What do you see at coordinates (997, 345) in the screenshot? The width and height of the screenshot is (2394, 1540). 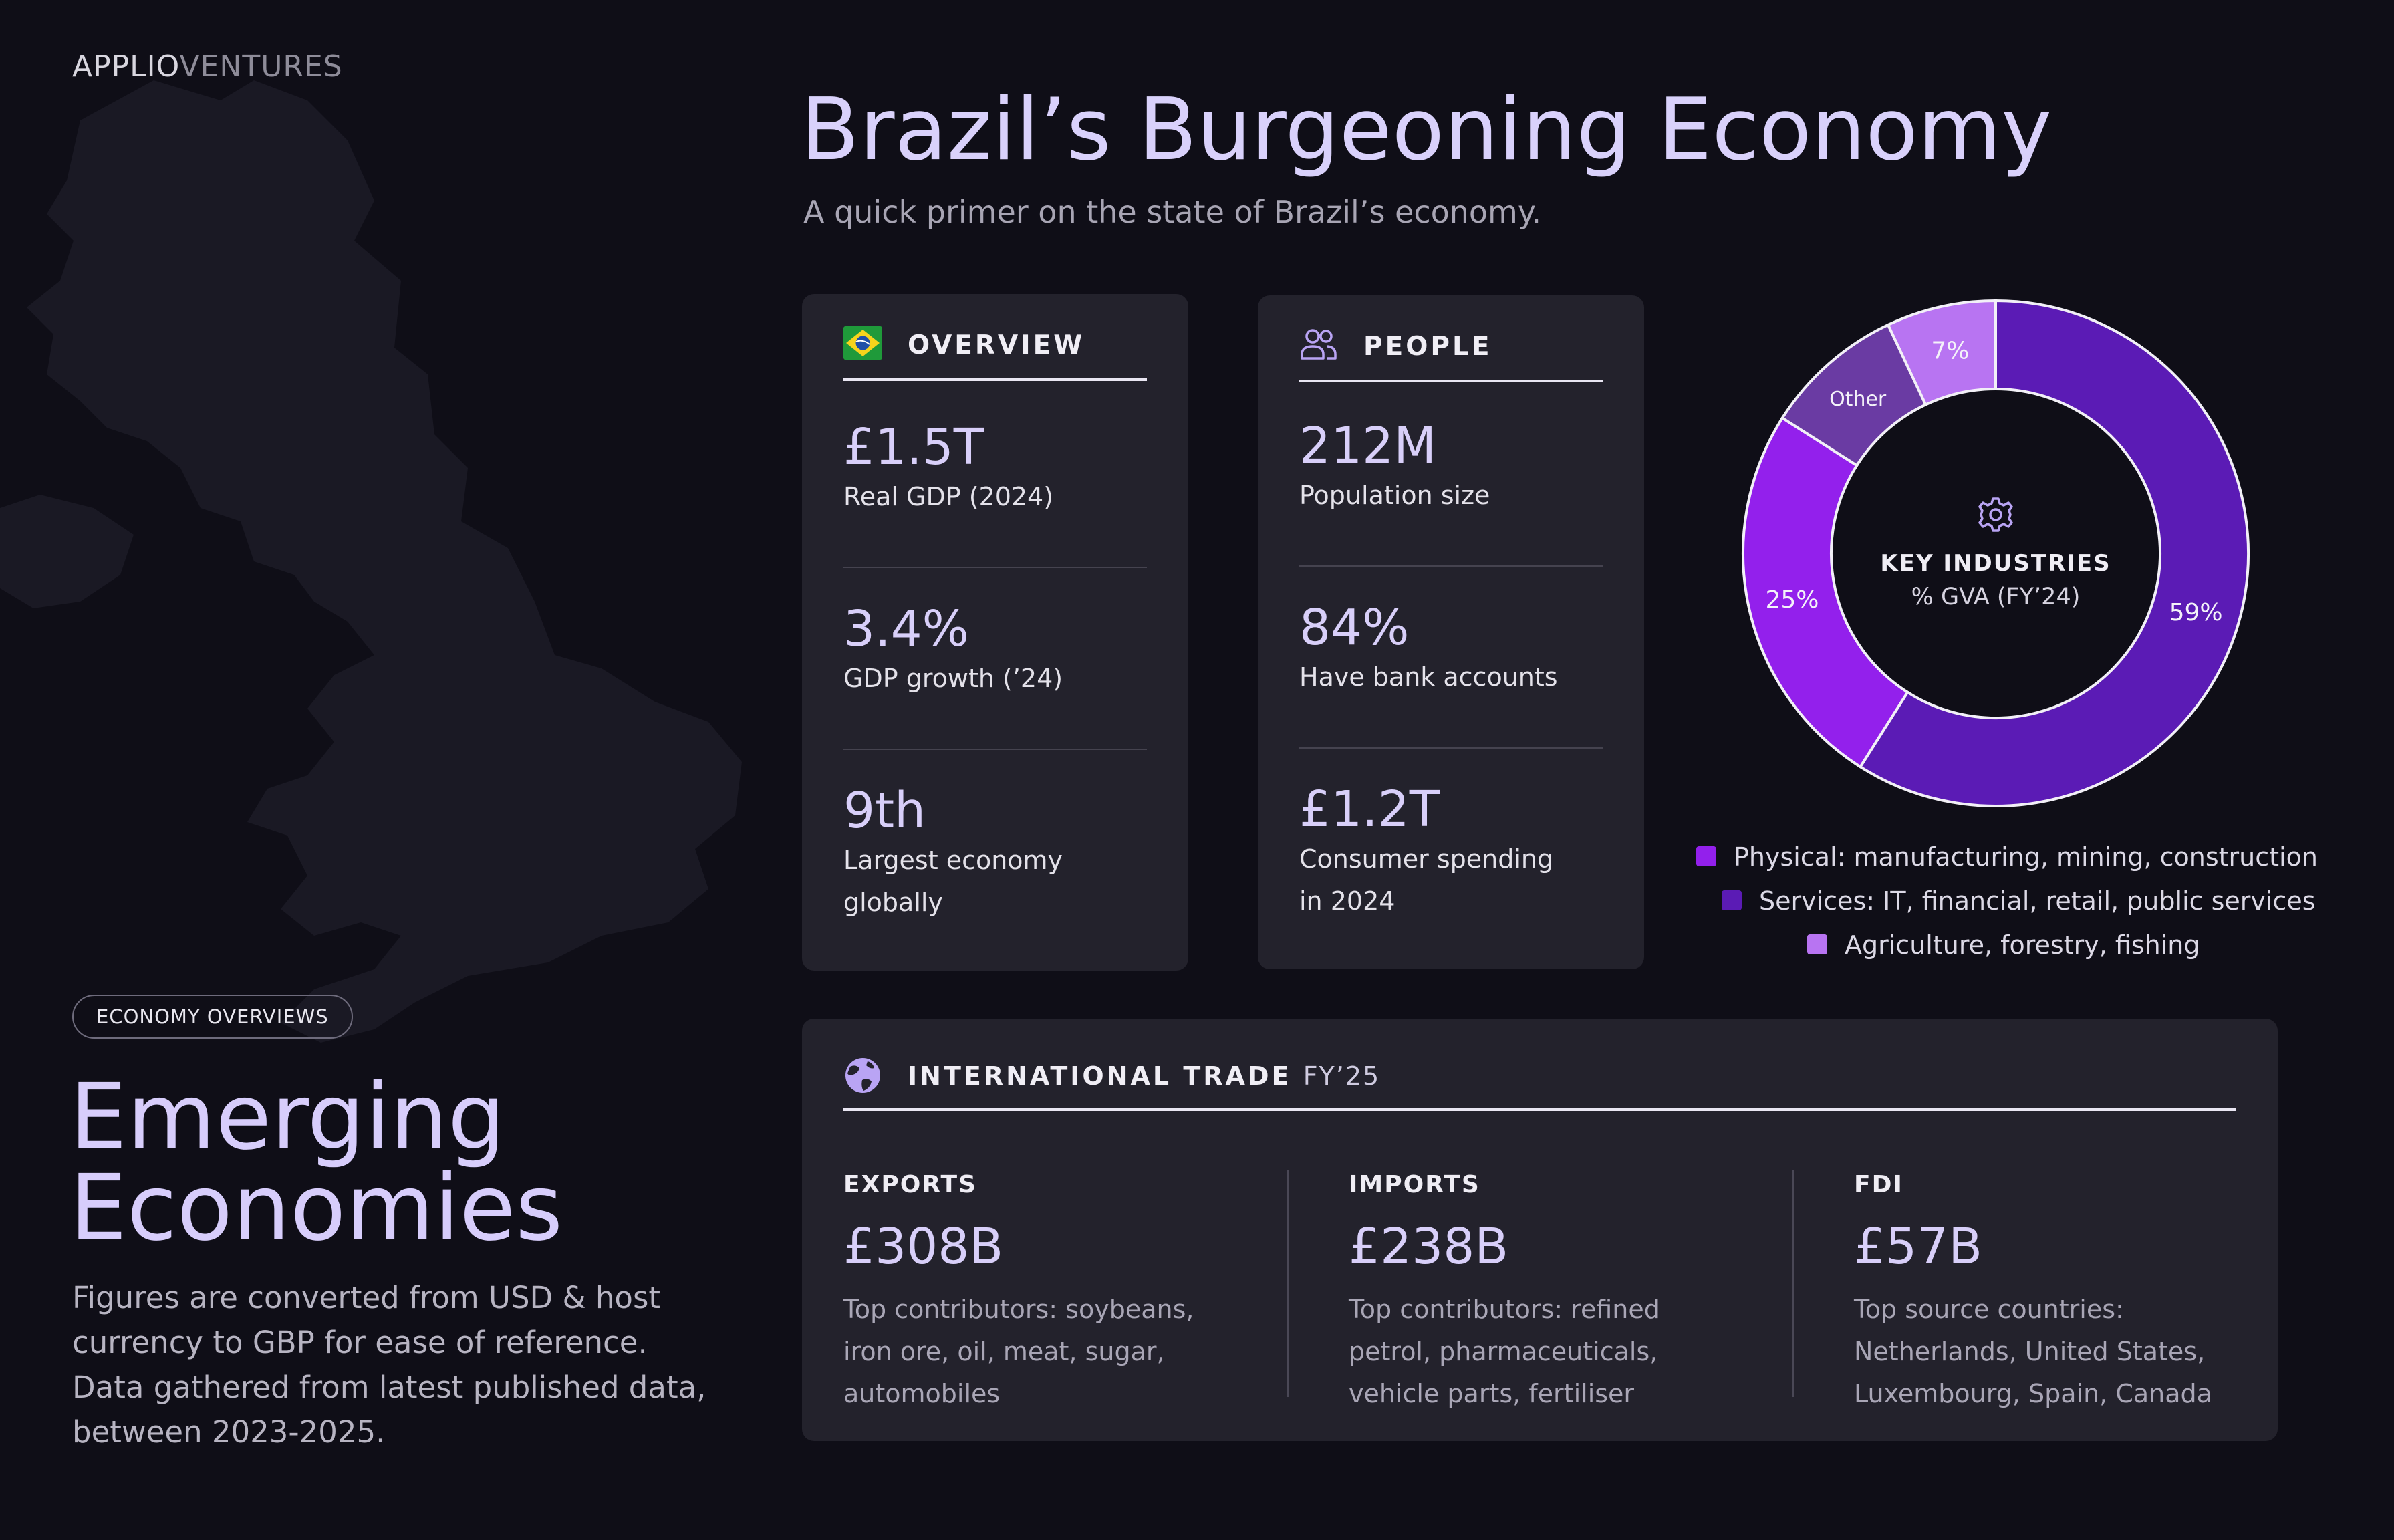 I see `overview-heading: OVERVIEW` at bounding box center [997, 345].